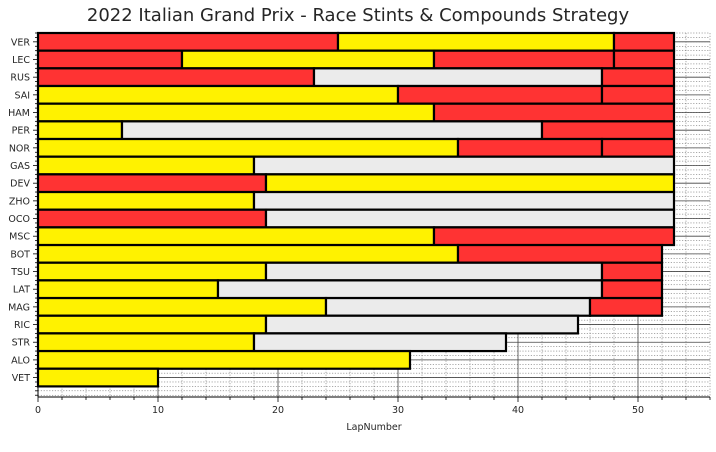  Describe the element at coordinates (21, 131) in the screenshot. I see `y-tick-label-per: PER` at that location.